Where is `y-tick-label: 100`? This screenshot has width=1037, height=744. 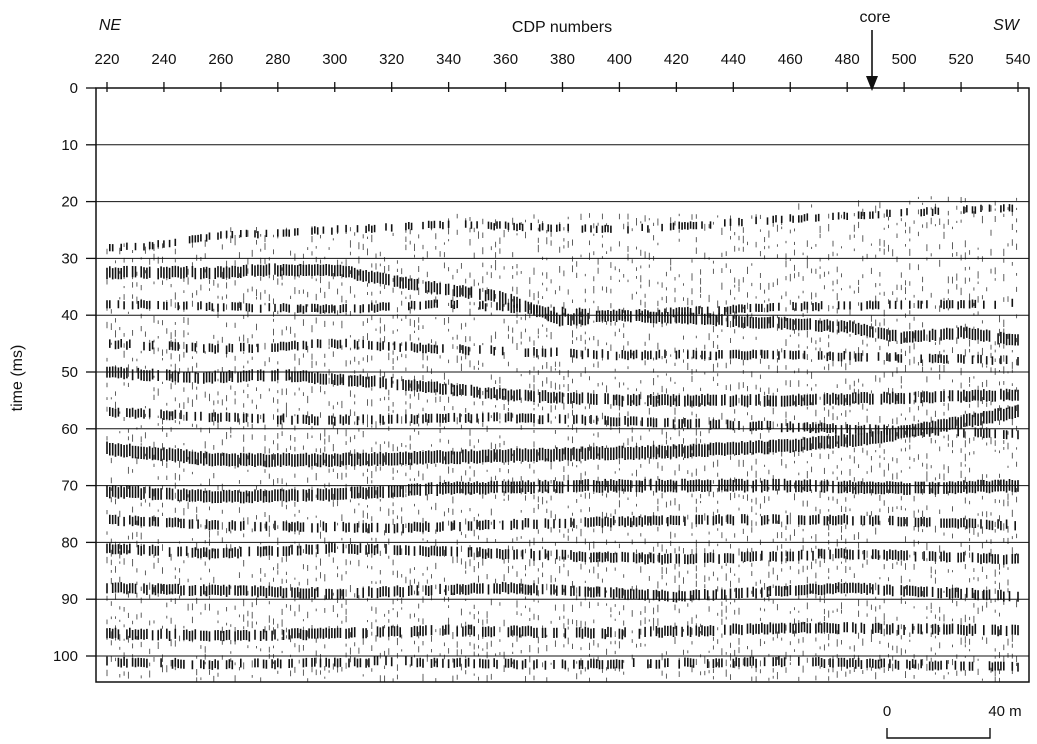
y-tick-label: 100 is located at coordinates (65, 656).